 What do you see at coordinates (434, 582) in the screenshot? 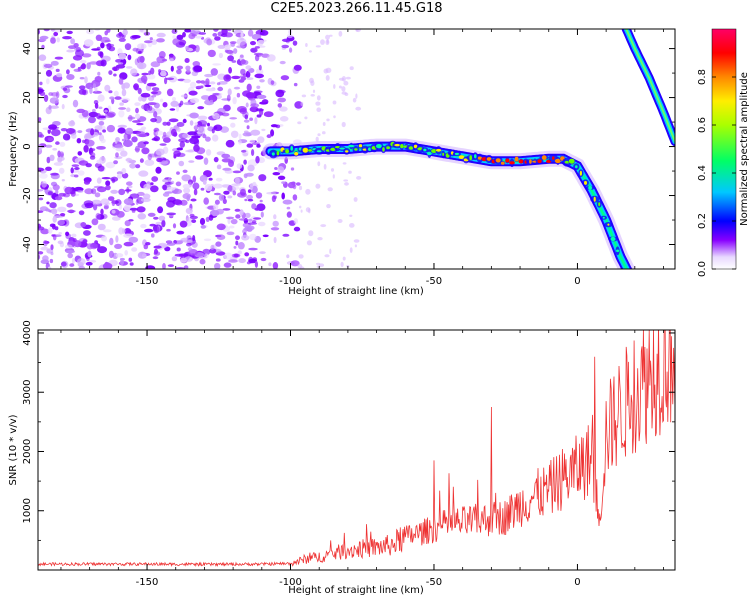
I see `snr-x-tick-label: -50` at bounding box center [434, 582].